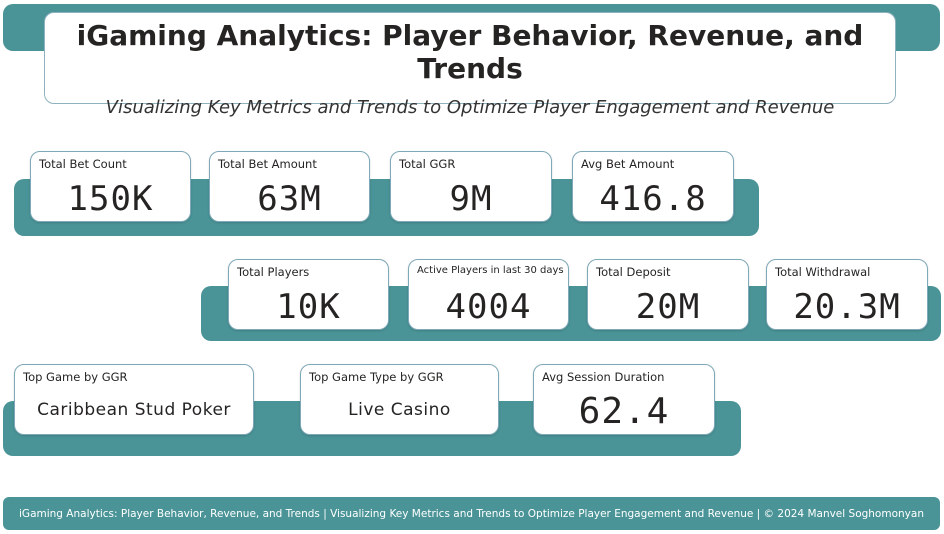 Image resolution: width=944 pixels, height=534 pixels. I want to click on kpi-label: Total Withdrawal, so click(823, 272).